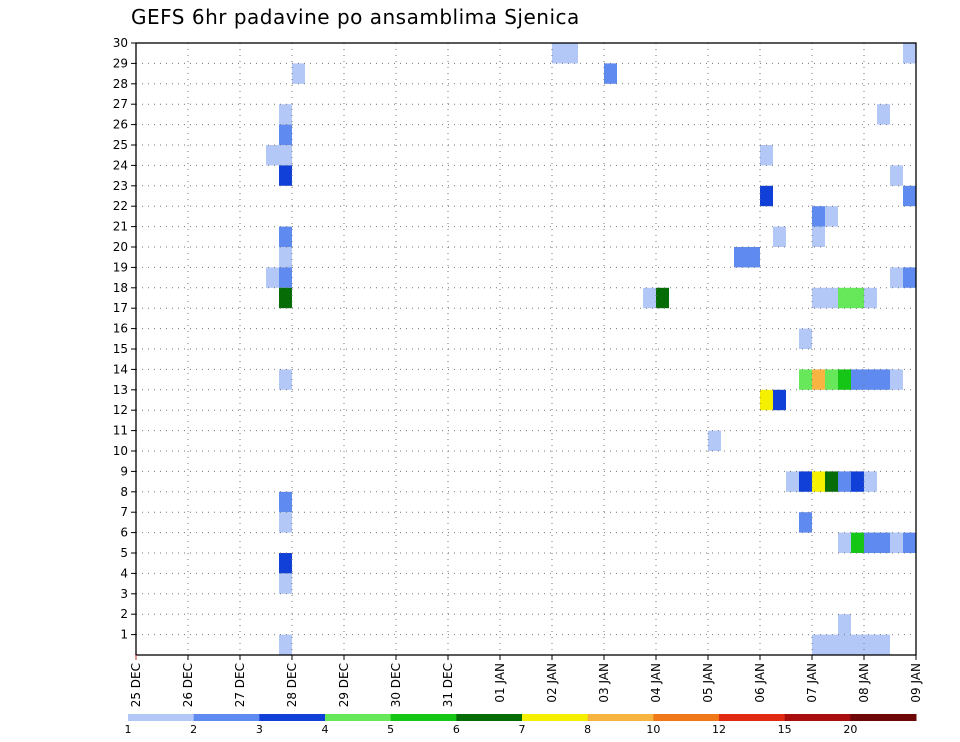 Image resolution: width=960 pixels, height=742 pixels. I want to click on y-tick-label: 20, so click(120, 247).